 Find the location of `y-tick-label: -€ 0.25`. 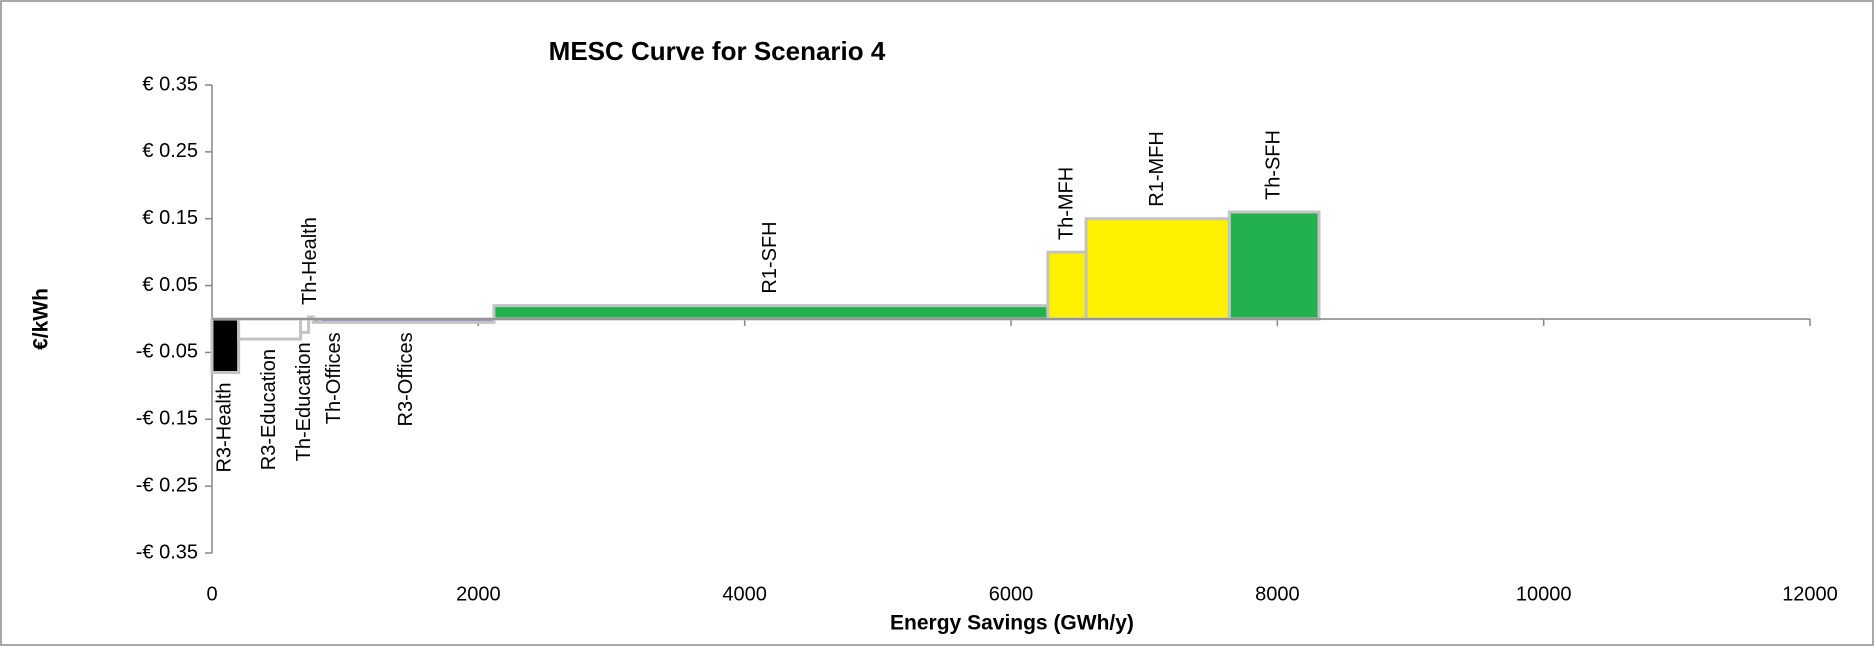

y-tick-label: -€ 0.25 is located at coordinates (167, 485).